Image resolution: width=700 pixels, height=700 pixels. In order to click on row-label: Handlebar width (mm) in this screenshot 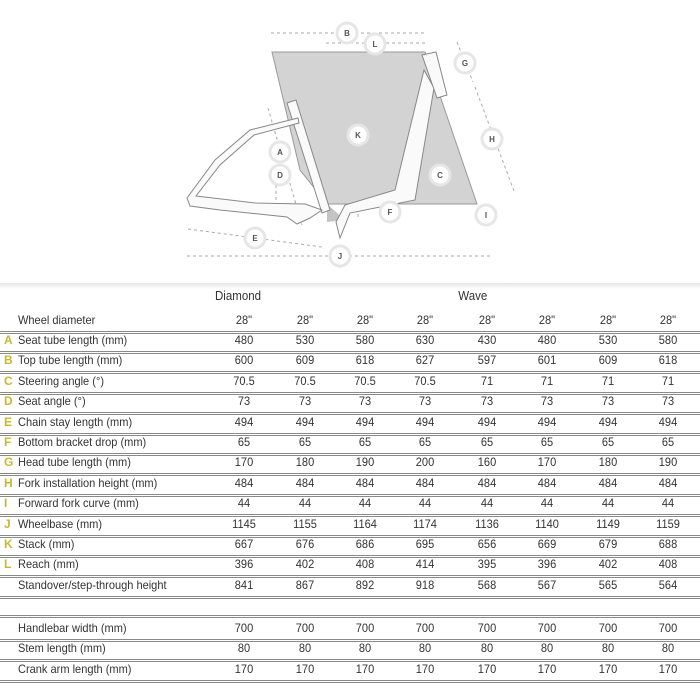, I will do `click(72, 628)`.